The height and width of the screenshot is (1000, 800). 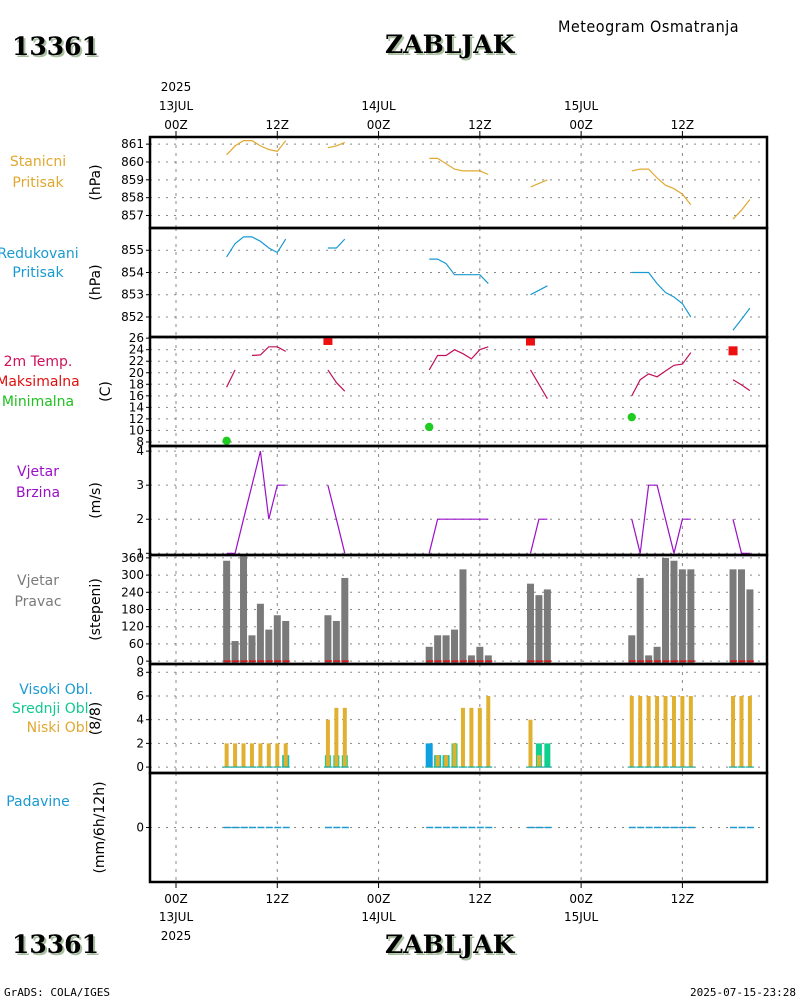 I want to click on y-tick-label: 853, so click(x=132, y=295).